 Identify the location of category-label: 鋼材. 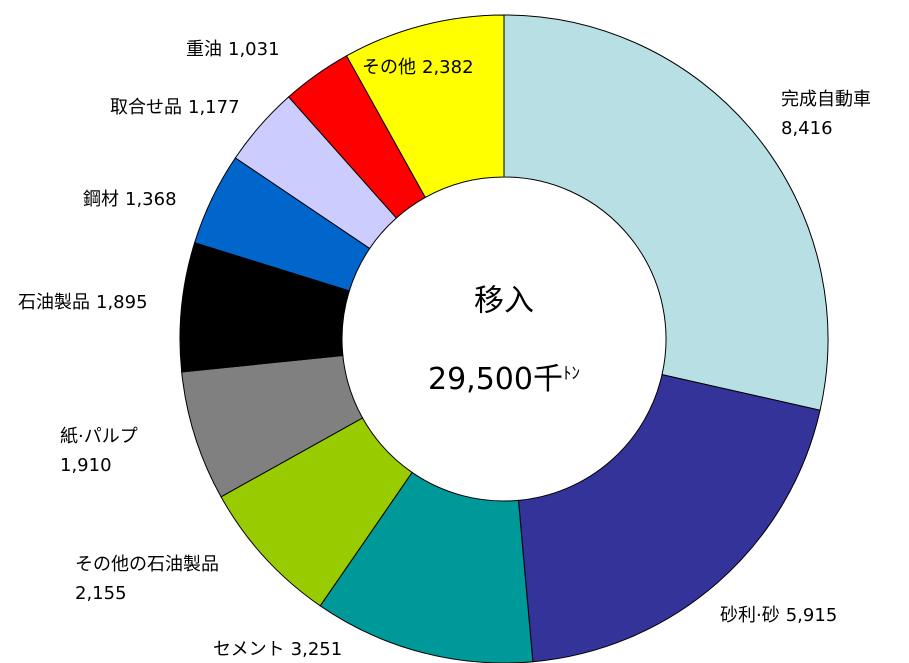
(101, 199).